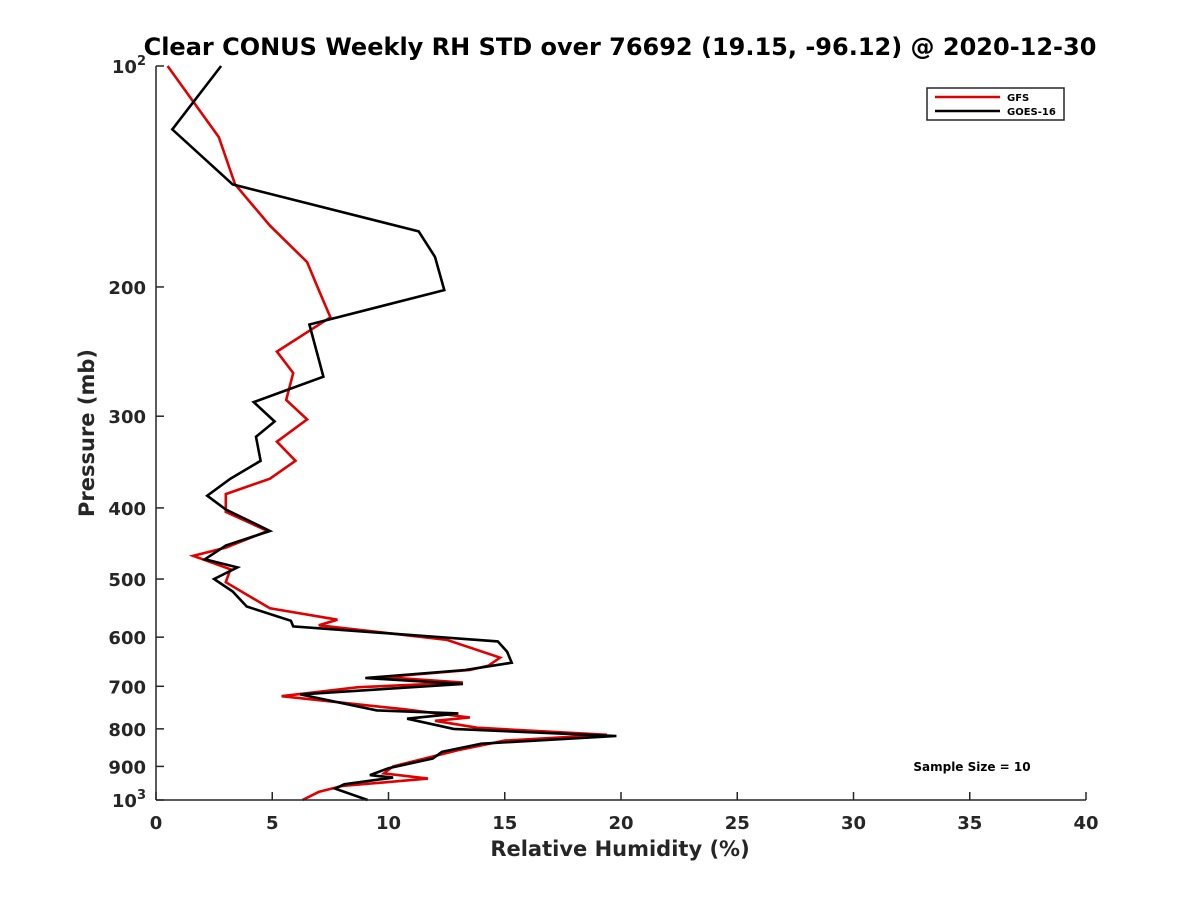  I want to click on x-tick-label: 15, so click(504, 823).